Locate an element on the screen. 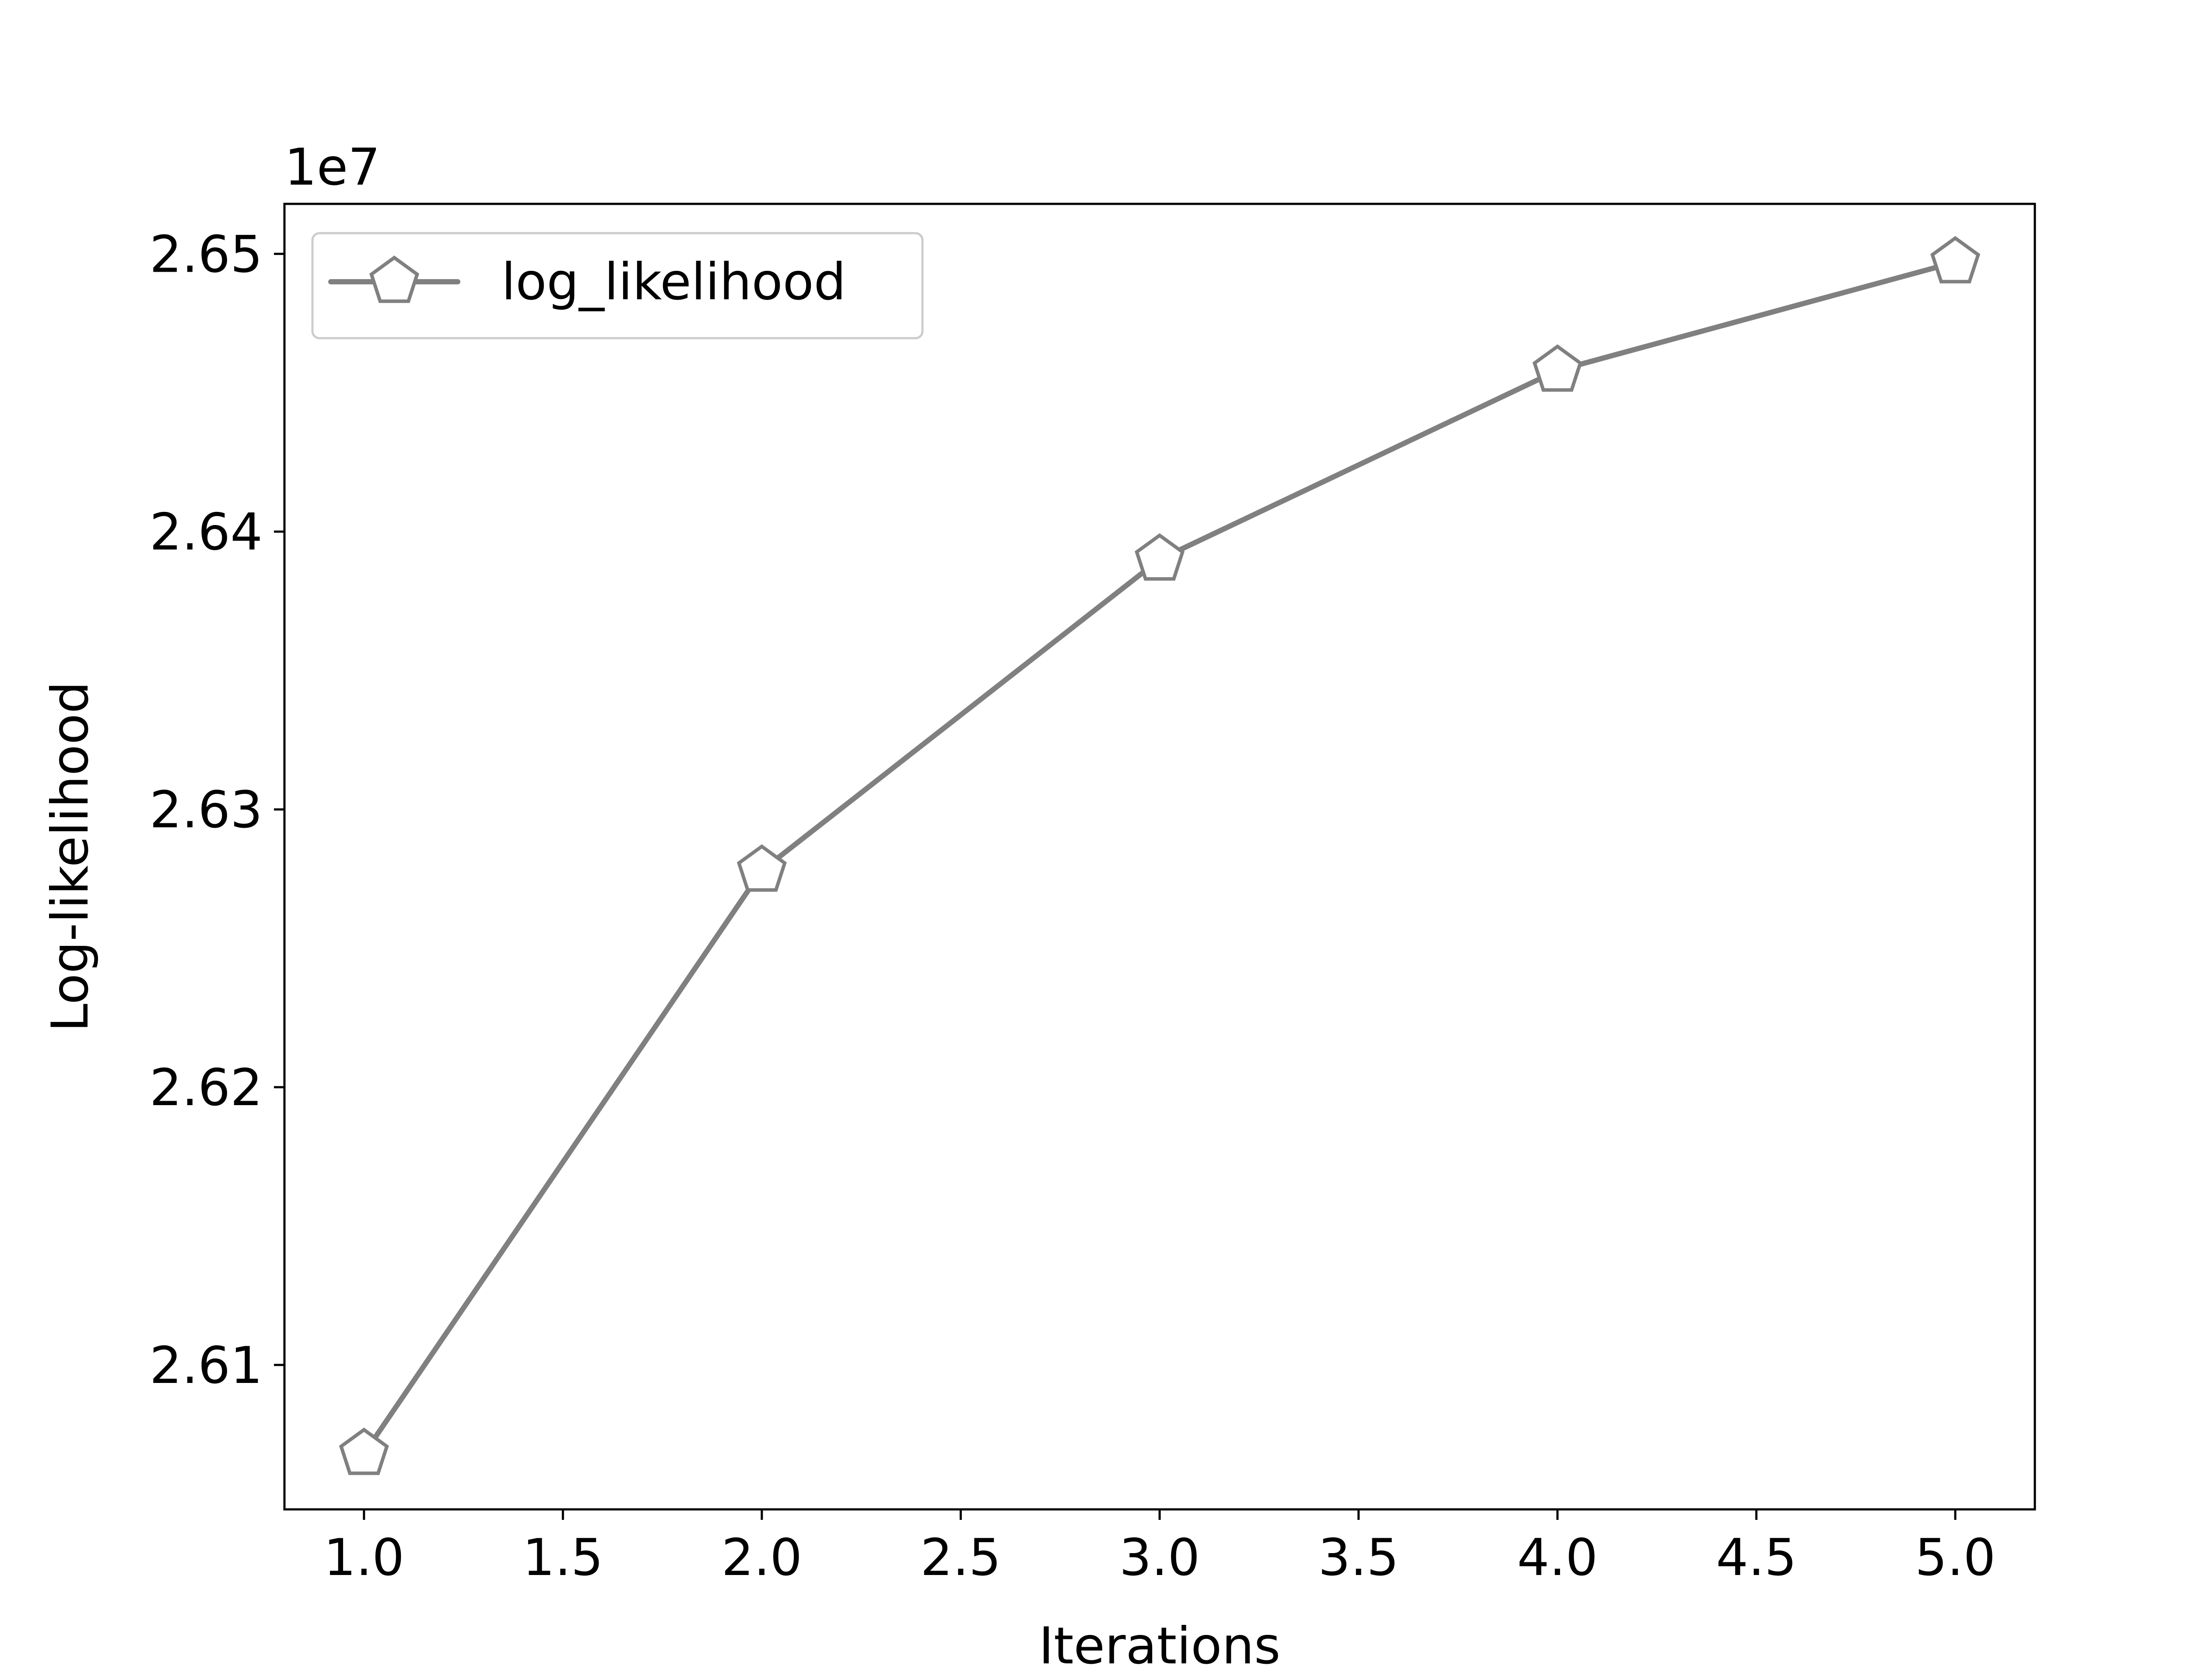  x-tick-label: 2.5 is located at coordinates (960, 1557).